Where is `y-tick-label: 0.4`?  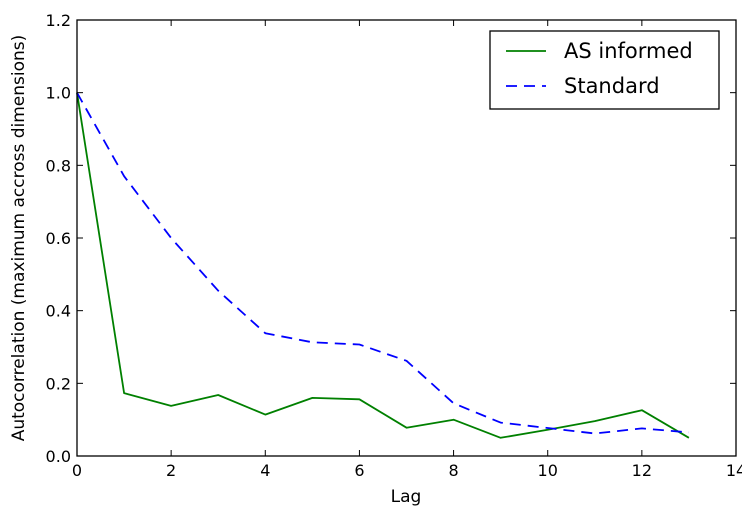
y-tick-label: 0.4 is located at coordinates (58, 311).